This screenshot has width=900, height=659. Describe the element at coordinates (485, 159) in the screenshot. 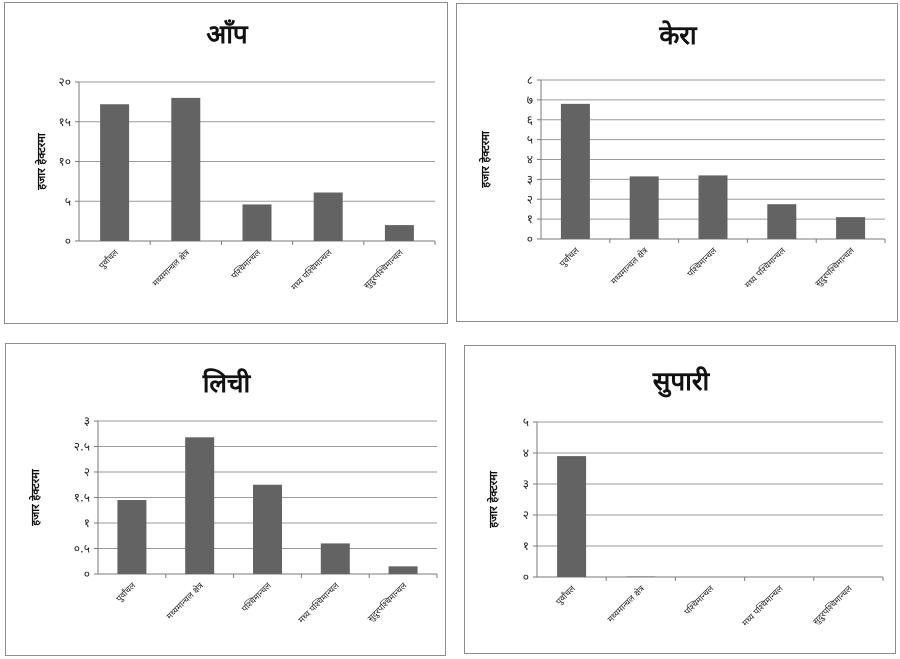

I see `y-axis-label-banana: हजार हेक्टरमा` at that location.